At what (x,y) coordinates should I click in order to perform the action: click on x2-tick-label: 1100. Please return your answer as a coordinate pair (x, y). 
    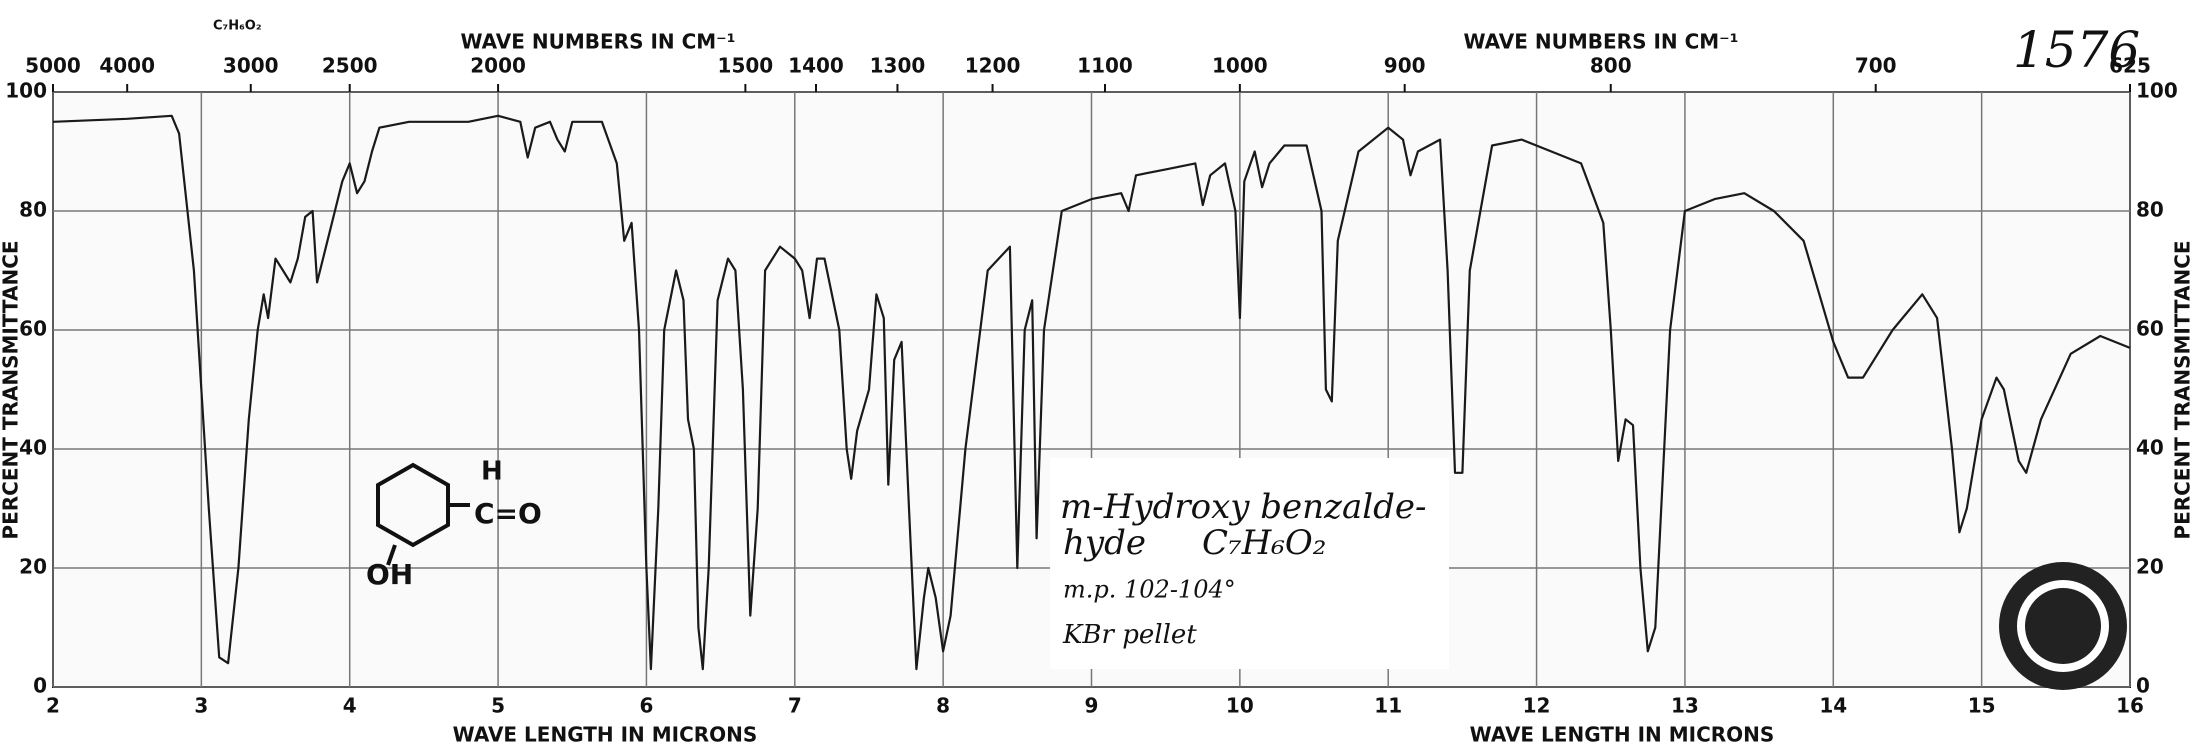
    Looking at the image, I should click on (1105, 66).